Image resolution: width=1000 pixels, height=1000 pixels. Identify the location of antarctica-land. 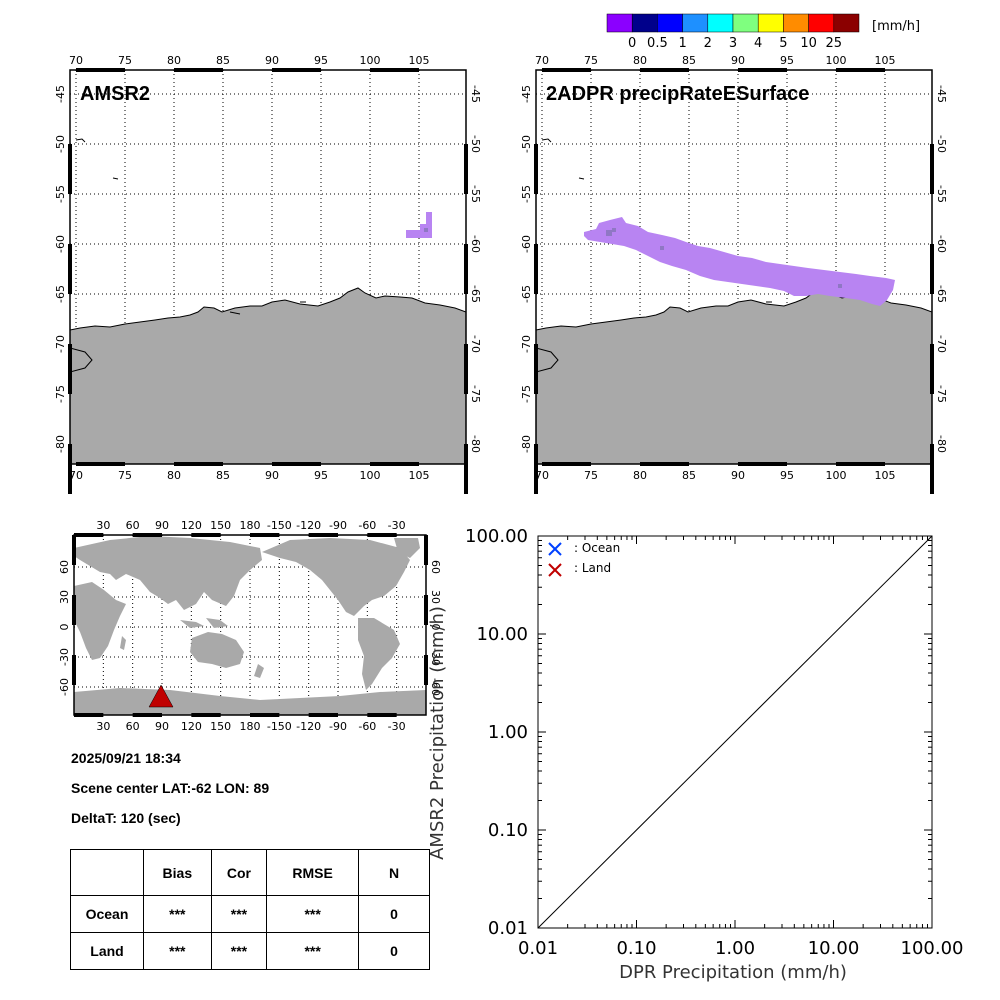
(734, 375).